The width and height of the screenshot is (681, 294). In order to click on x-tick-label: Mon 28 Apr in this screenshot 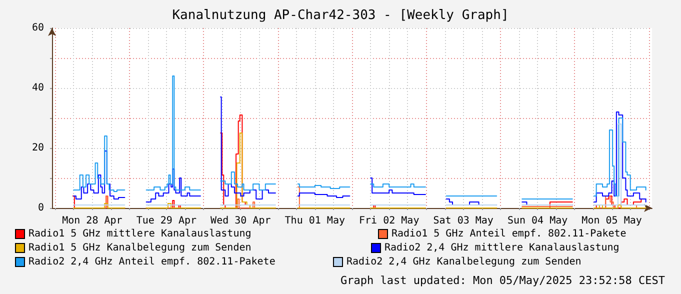, I will do `click(92, 221)`.